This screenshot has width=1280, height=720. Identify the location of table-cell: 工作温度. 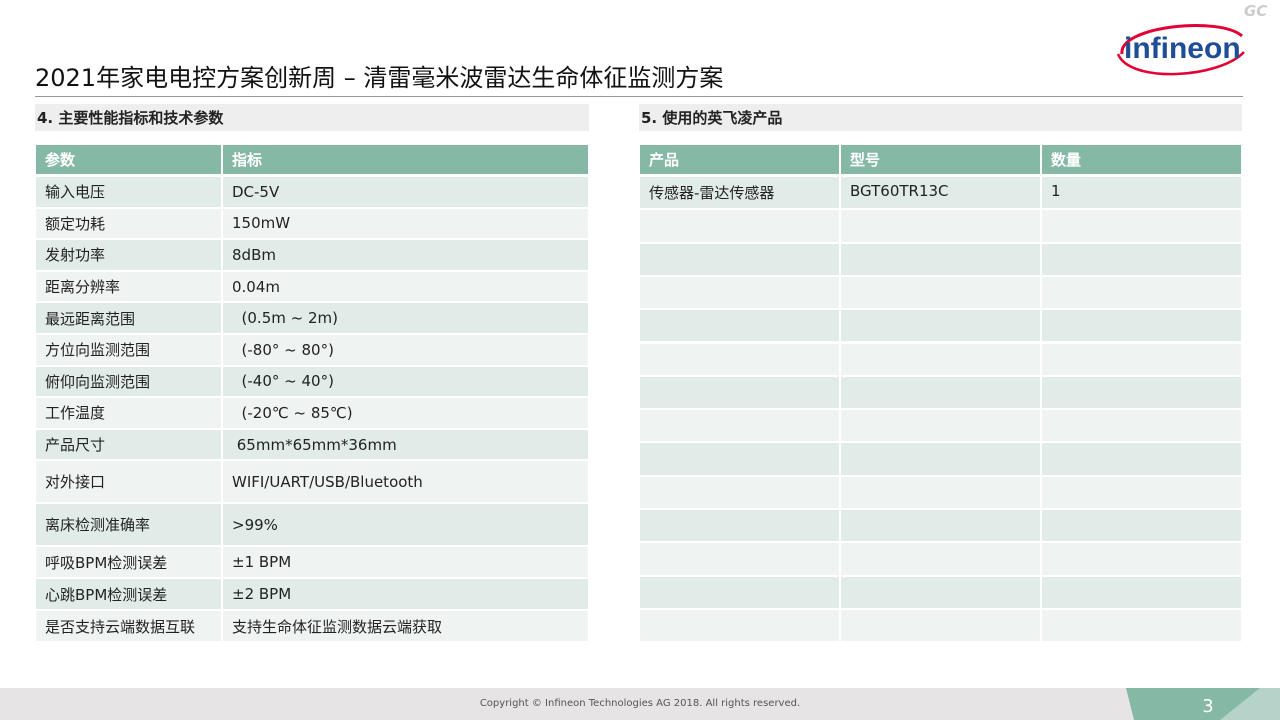
(128, 413).